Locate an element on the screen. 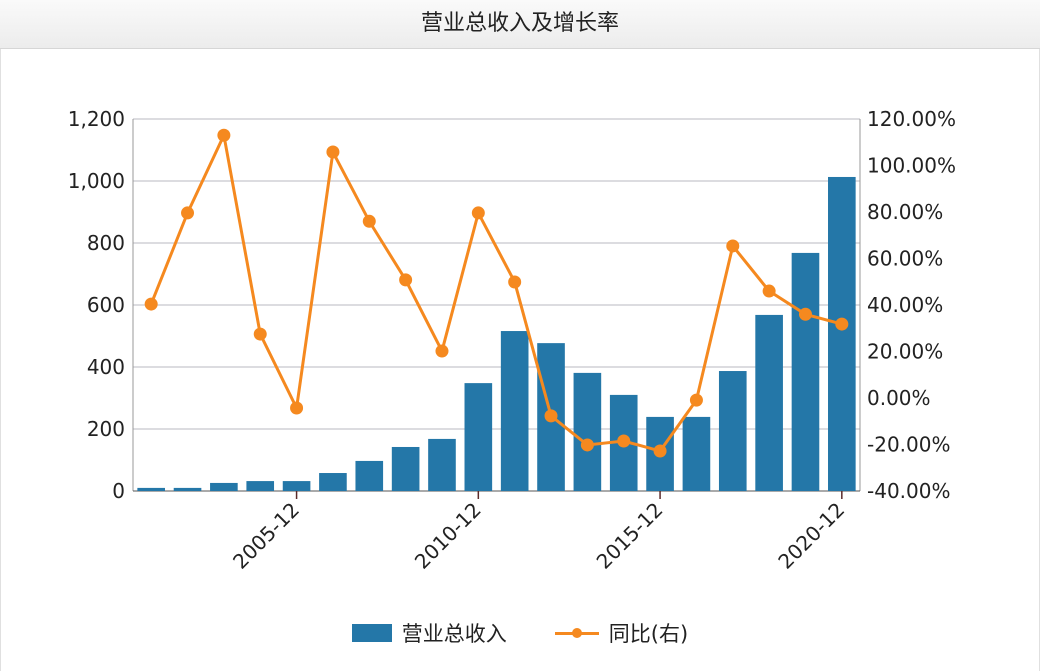  left-axis-tick-label: 1,200 is located at coordinates (96, 119).